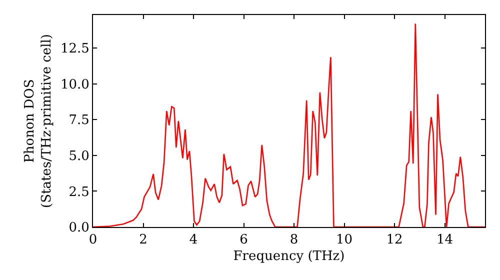 This screenshot has height=280, width=500. Describe the element at coordinates (394, 240) in the screenshot. I see `x-tick-label: 12` at that location.